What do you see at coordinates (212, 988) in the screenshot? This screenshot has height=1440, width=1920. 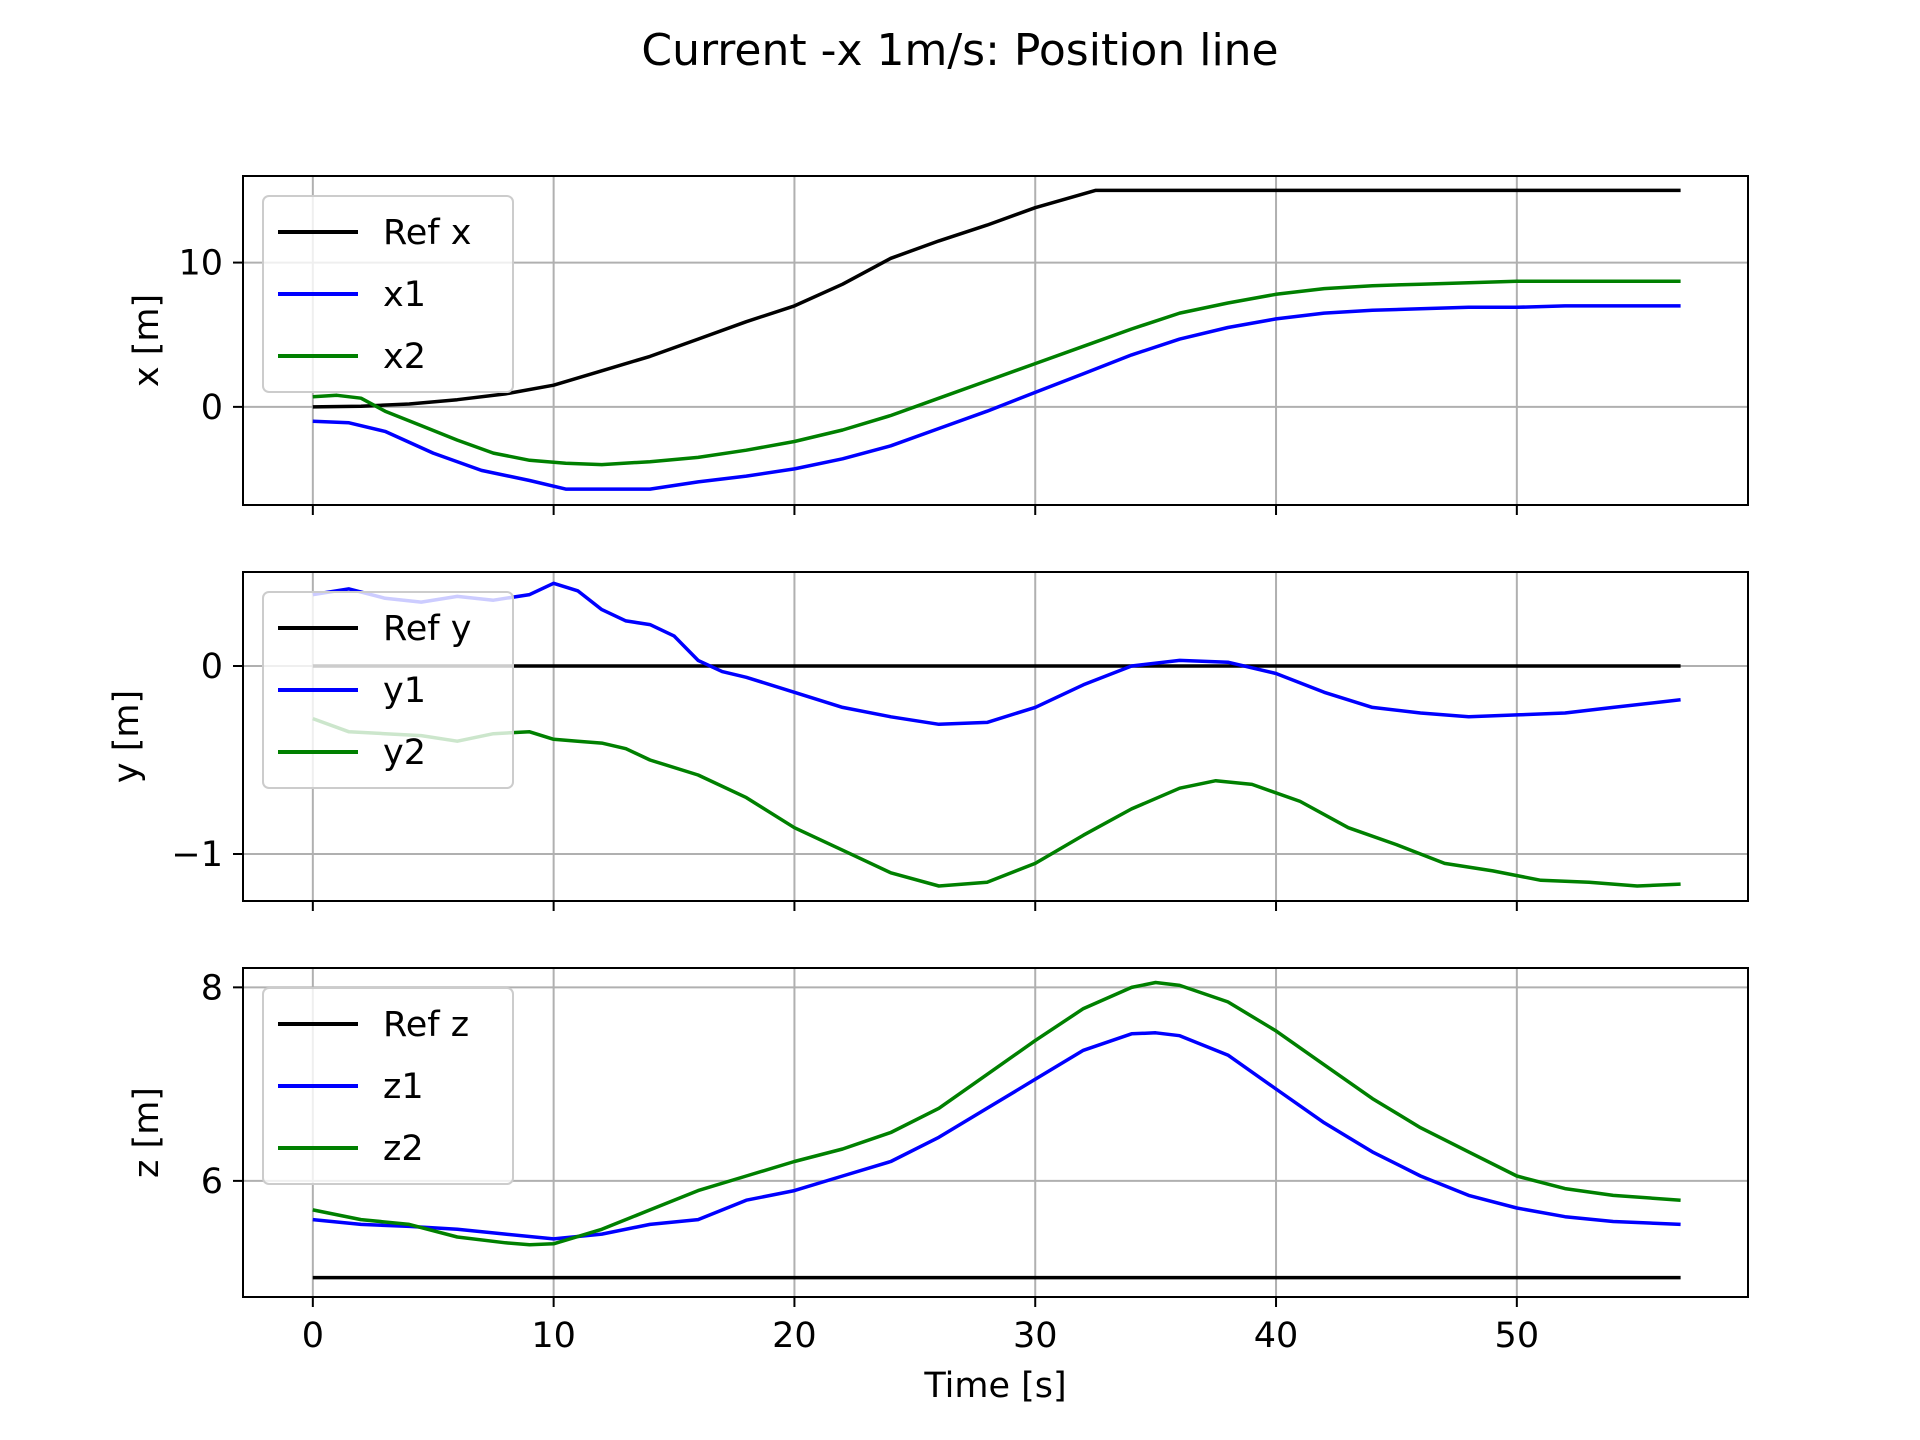 I see `y-tick-label: 8` at bounding box center [212, 988].